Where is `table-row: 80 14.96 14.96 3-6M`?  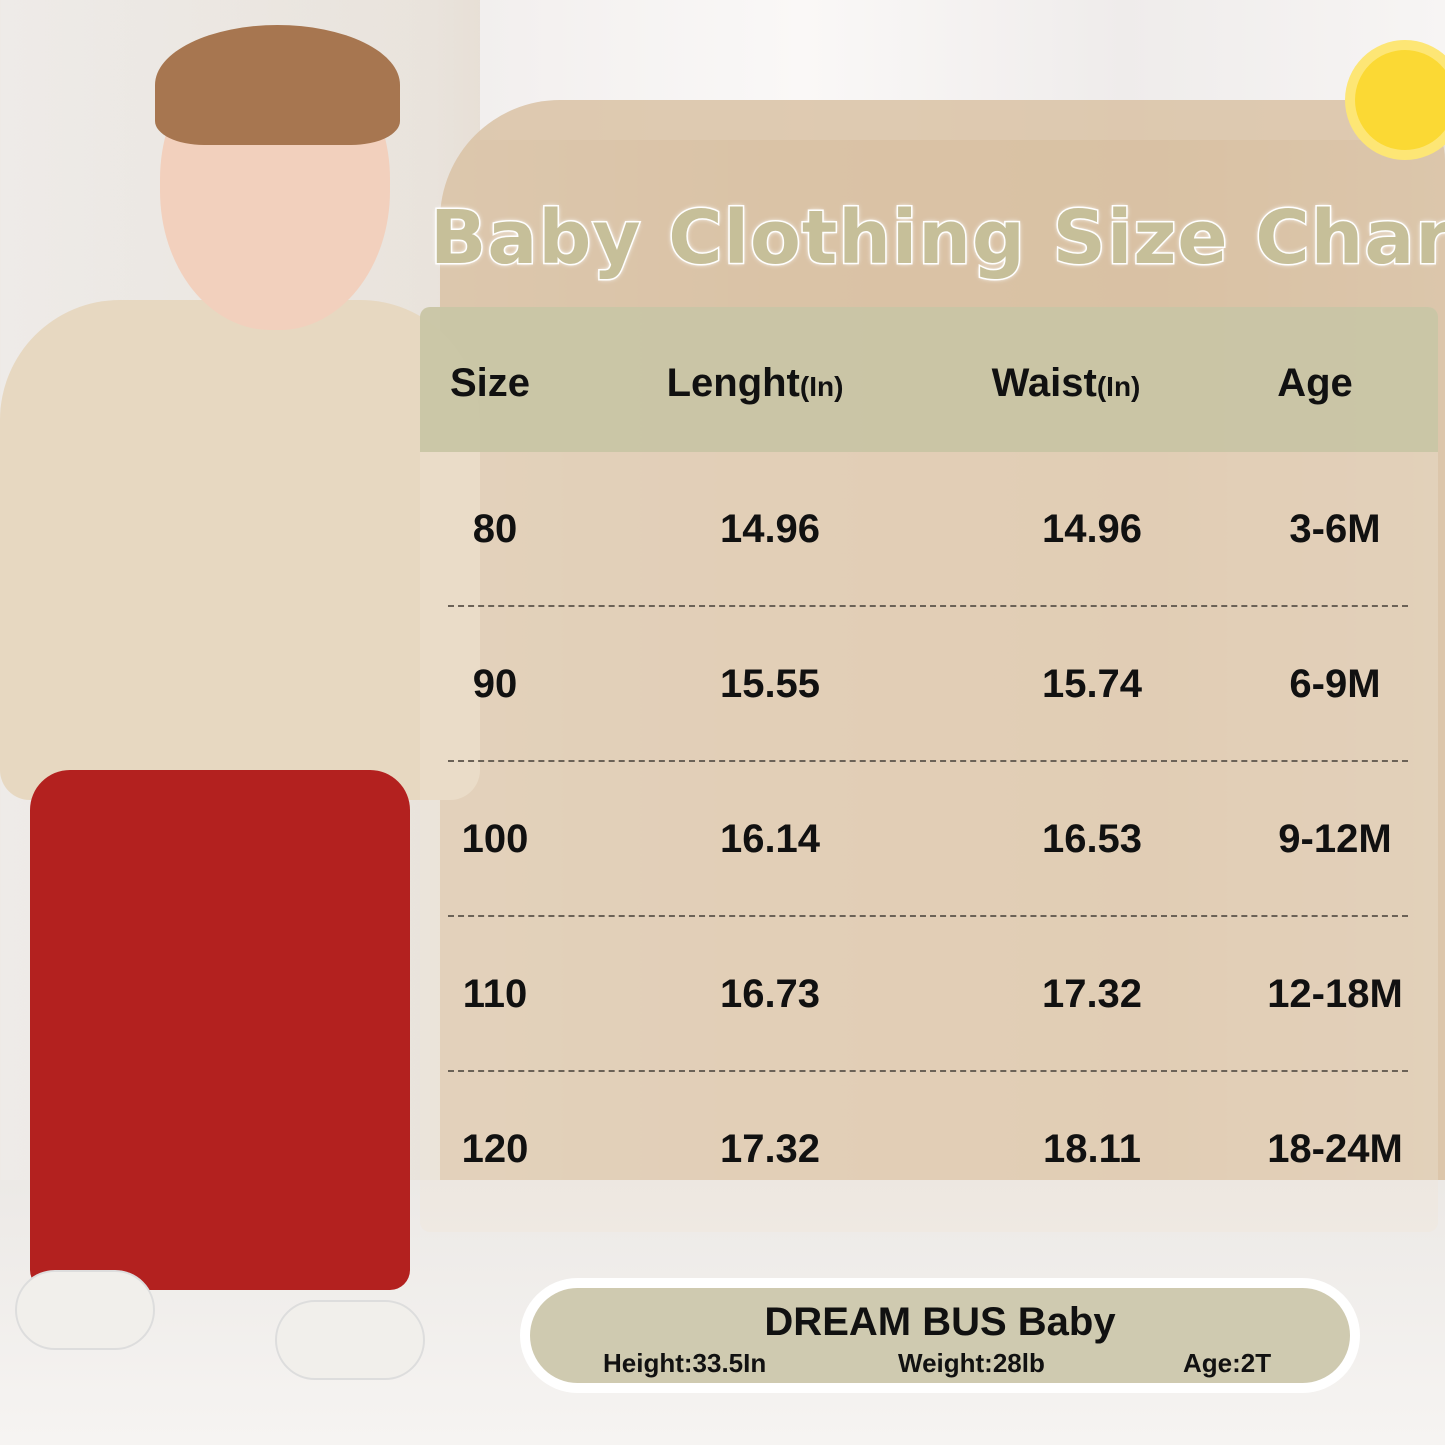 table-row: 80 14.96 14.96 3-6M is located at coordinates (929, 529).